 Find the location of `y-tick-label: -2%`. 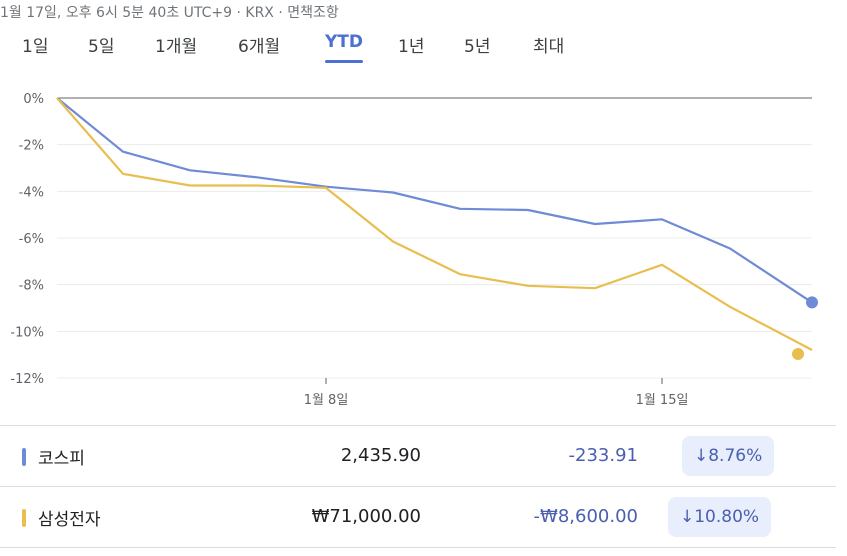

y-tick-label: -2% is located at coordinates (31, 146).